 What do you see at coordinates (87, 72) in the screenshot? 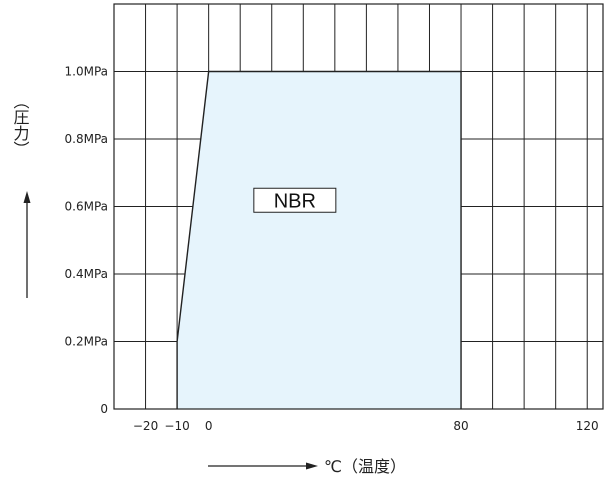
I see `y-tick-label: 1.0MPa` at bounding box center [87, 72].